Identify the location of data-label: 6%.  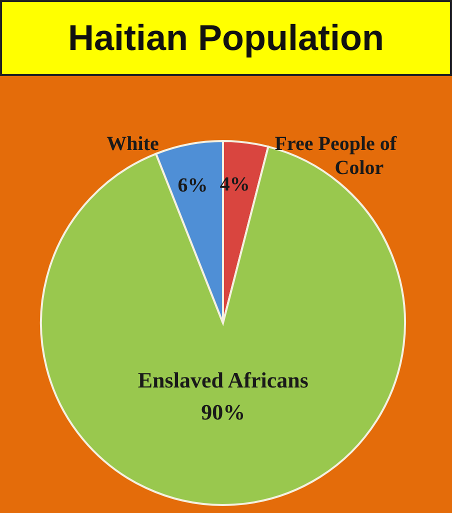
(193, 185).